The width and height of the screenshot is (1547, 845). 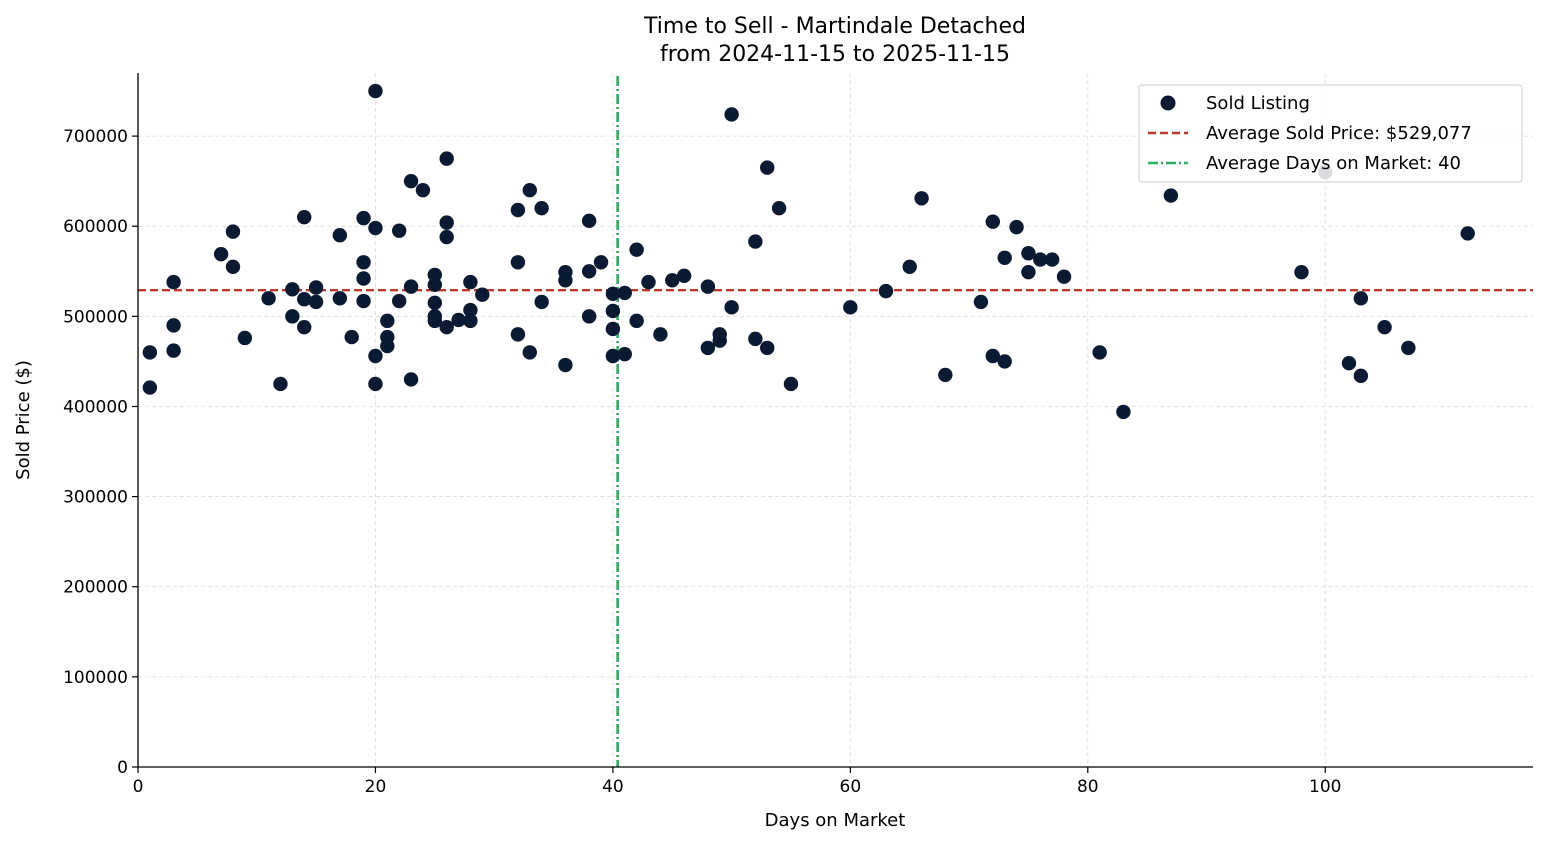 I want to click on chart-title: Time to Sell - Martindale Detached, so click(x=834, y=26).